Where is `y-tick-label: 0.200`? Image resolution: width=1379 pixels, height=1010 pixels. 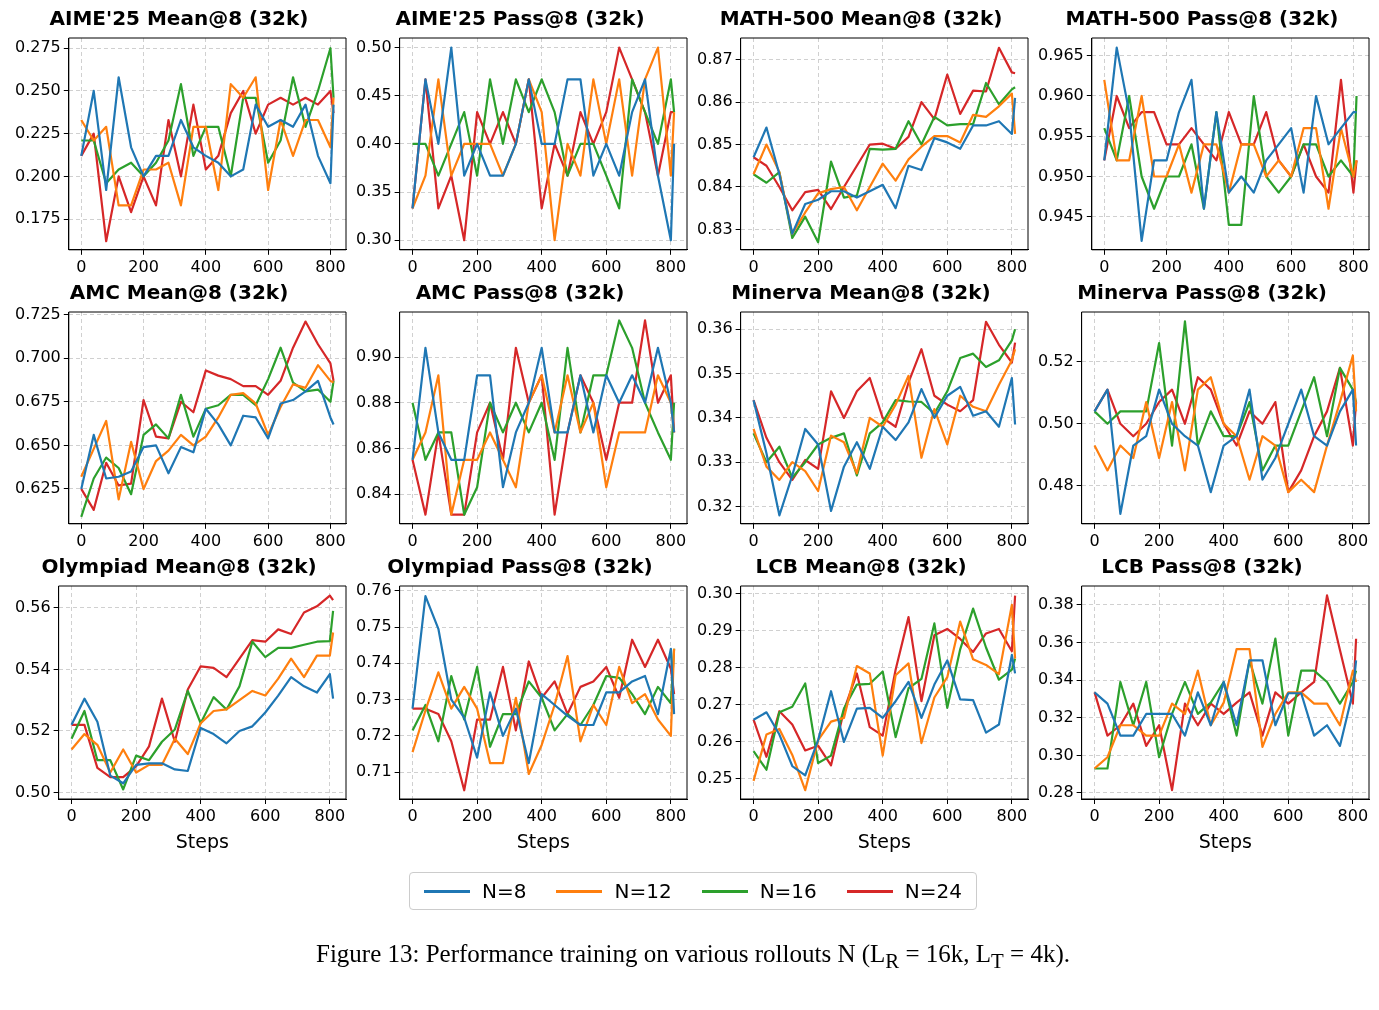
y-tick-label: 0.200 is located at coordinates (37, 175).